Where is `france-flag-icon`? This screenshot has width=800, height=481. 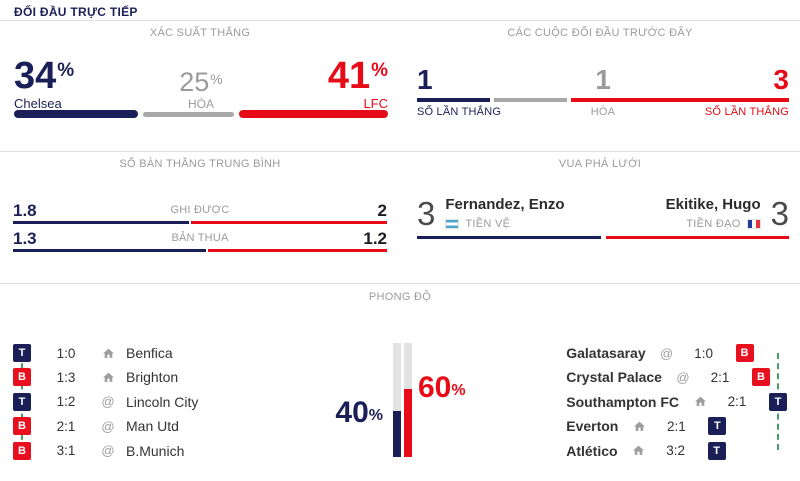
france-flag-icon is located at coordinates (753, 223).